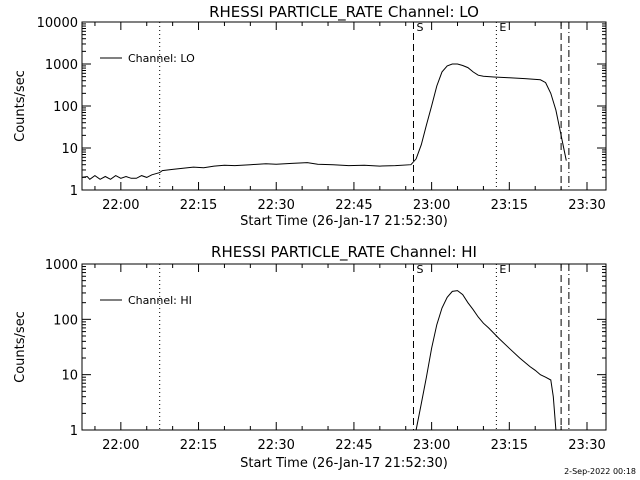 The image size is (640, 480). What do you see at coordinates (57, 23) in the screenshot?
I see `y-tick-label: 10000` at bounding box center [57, 23].